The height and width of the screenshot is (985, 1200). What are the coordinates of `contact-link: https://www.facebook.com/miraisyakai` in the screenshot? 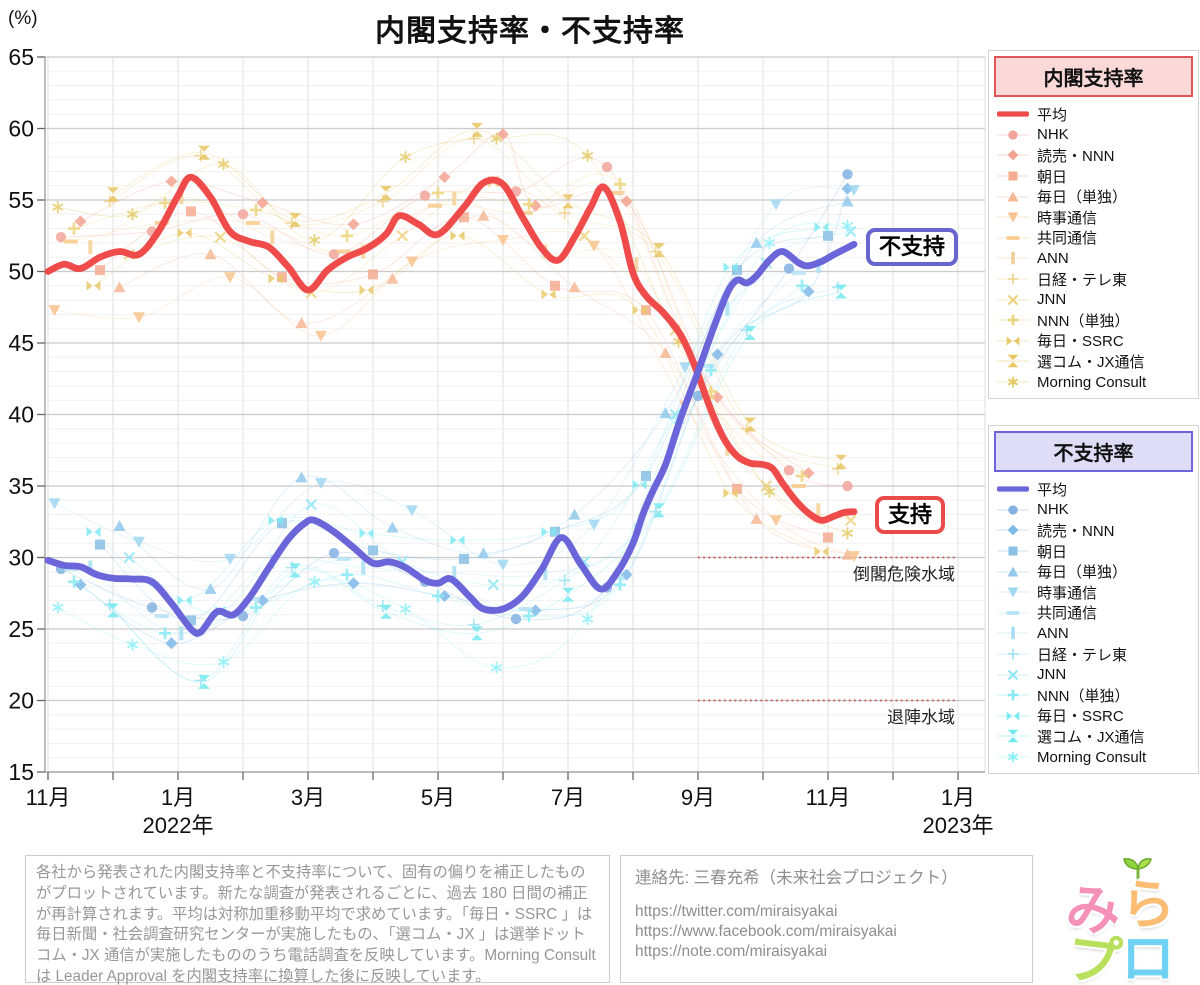 It's located at (766, 932).